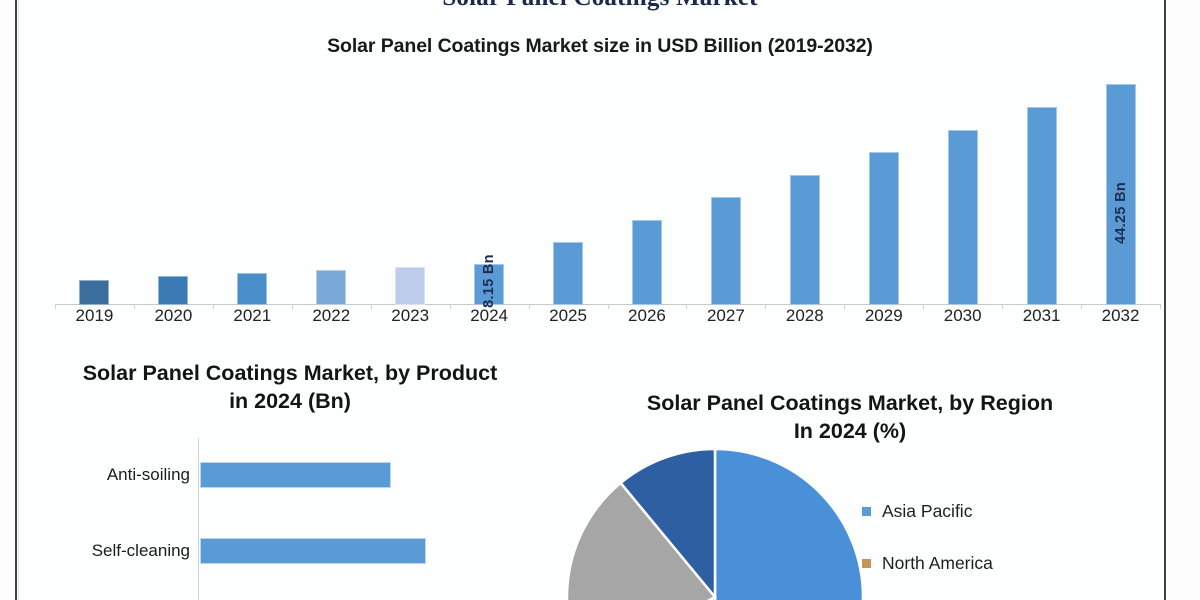  Describe the element at coordinates (600, 6) in the screenshot. I see `page-title: Solar Panel Coatings Market` at that location.